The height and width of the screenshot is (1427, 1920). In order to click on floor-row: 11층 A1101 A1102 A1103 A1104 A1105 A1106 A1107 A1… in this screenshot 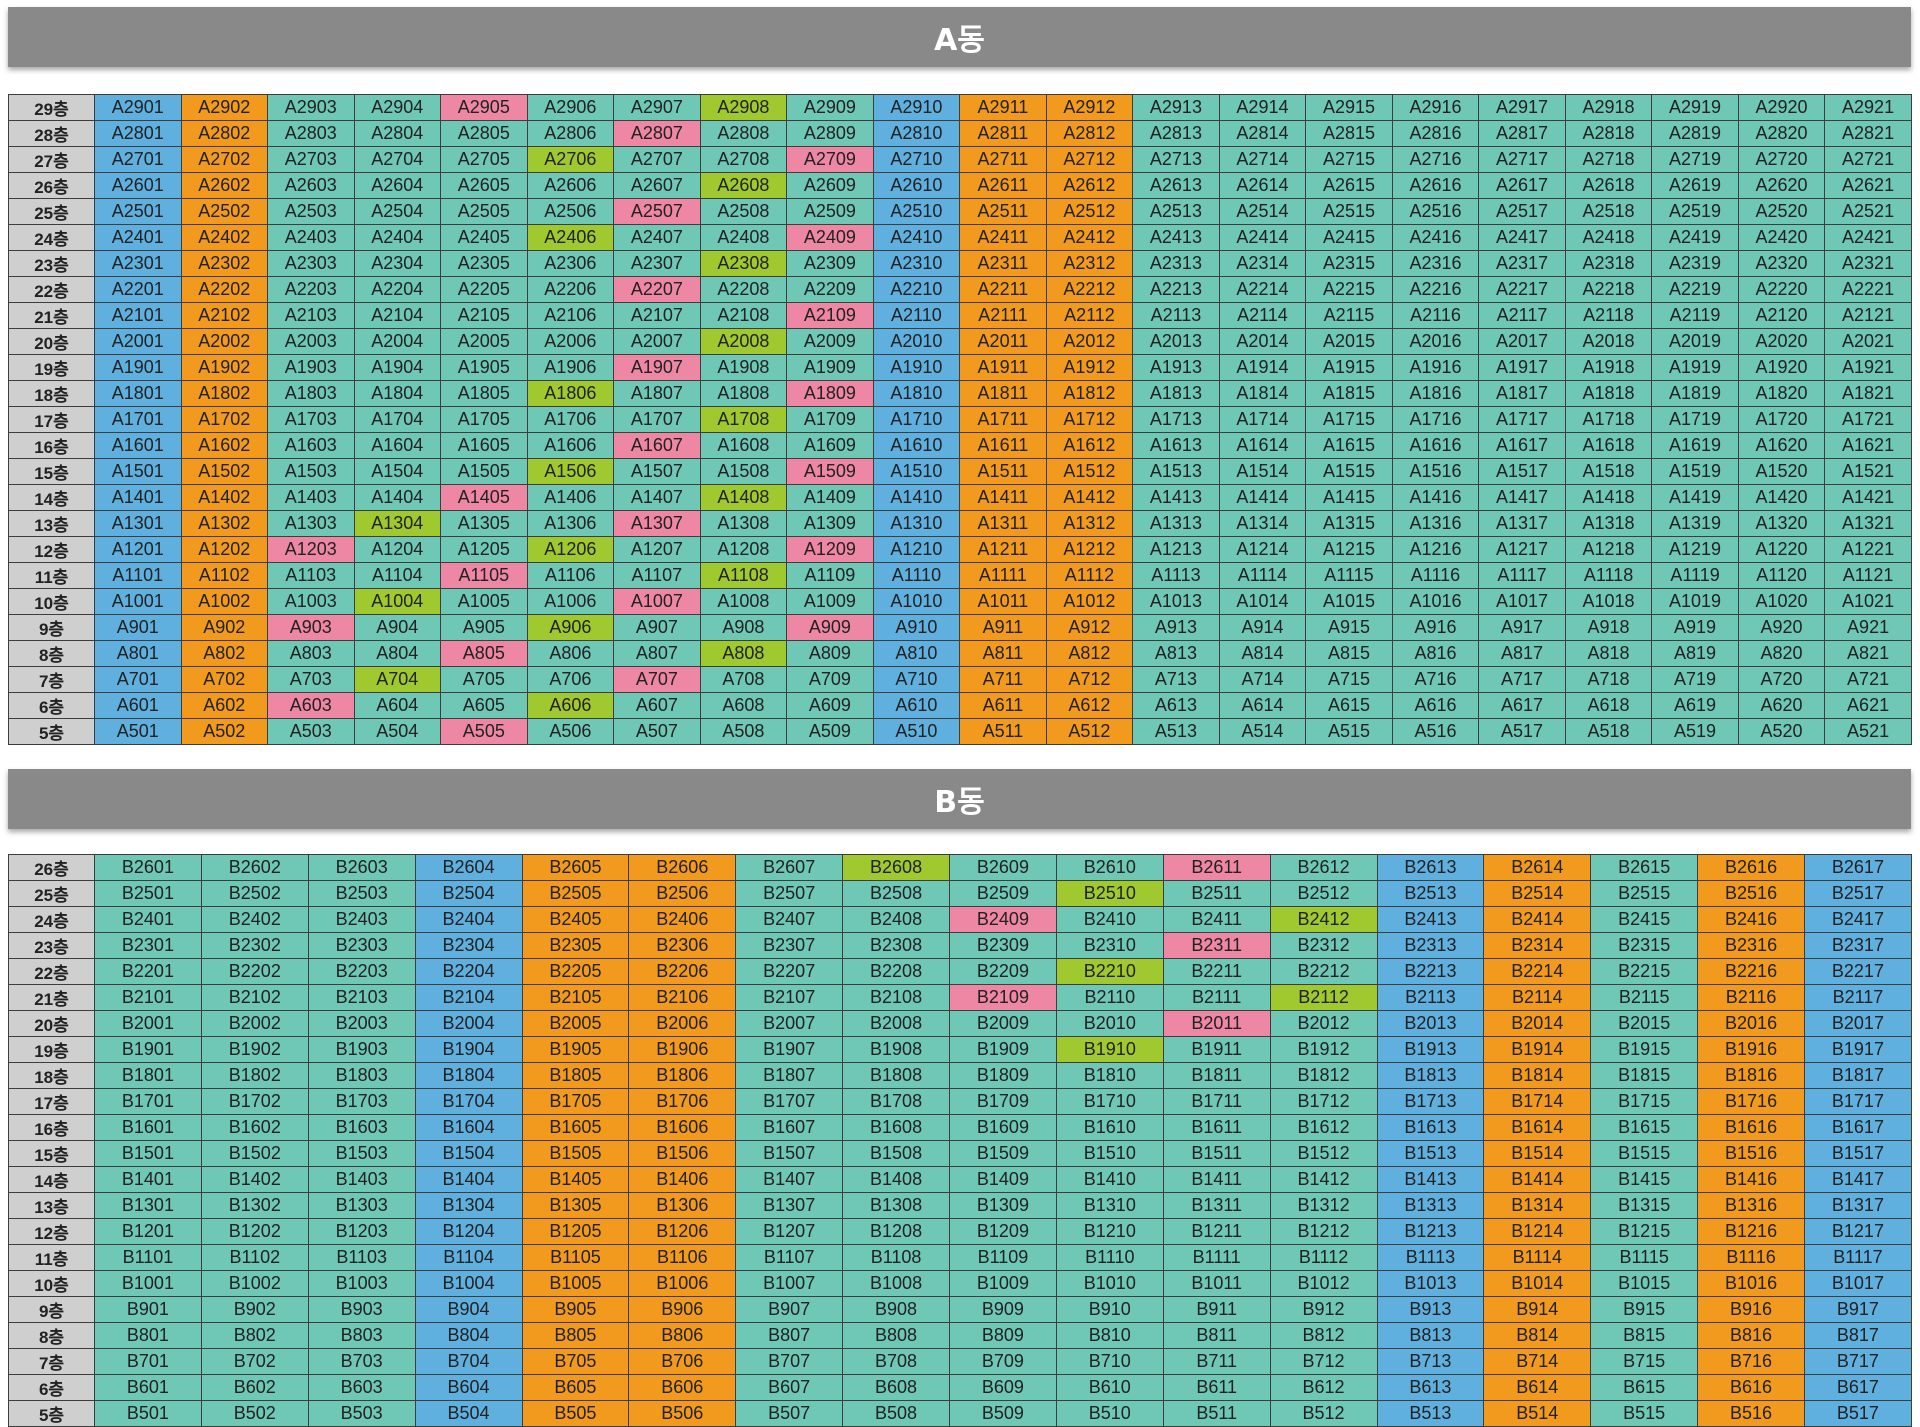, I will do `click(960, 575)`.